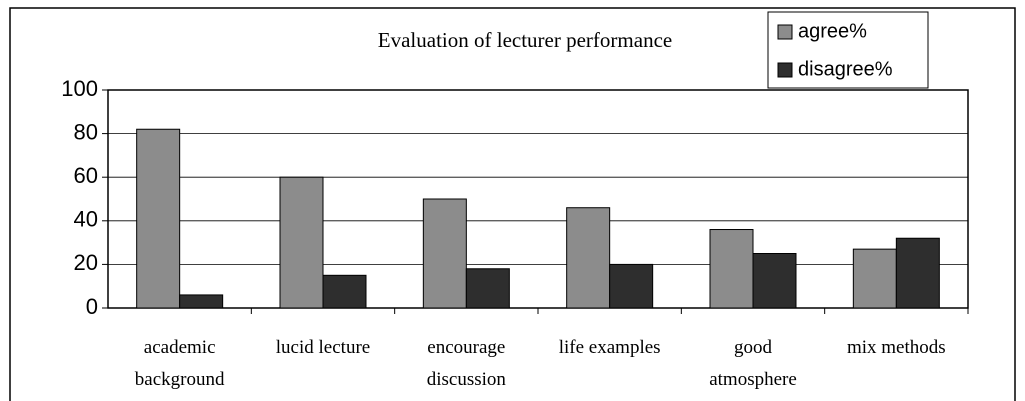 Image resolution: width=1025 pixels, height=401 pixels. I want to click on legend-label: disagree%, so click(845, 69).